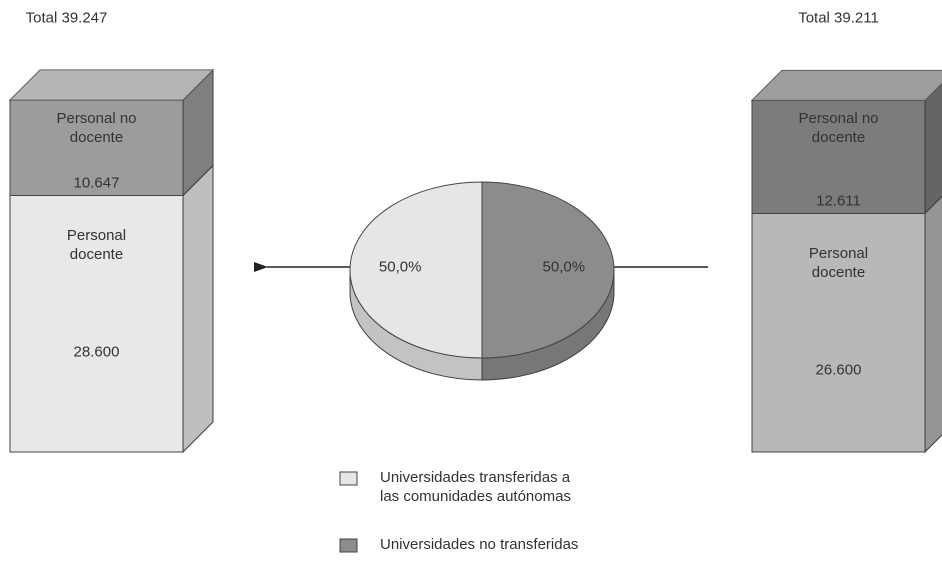 The height and width of the screenshot is (567, 942). Describe the element at coordinates (838, 18) in the screenshot. I see `bar-title: Total 39.211` at that location.